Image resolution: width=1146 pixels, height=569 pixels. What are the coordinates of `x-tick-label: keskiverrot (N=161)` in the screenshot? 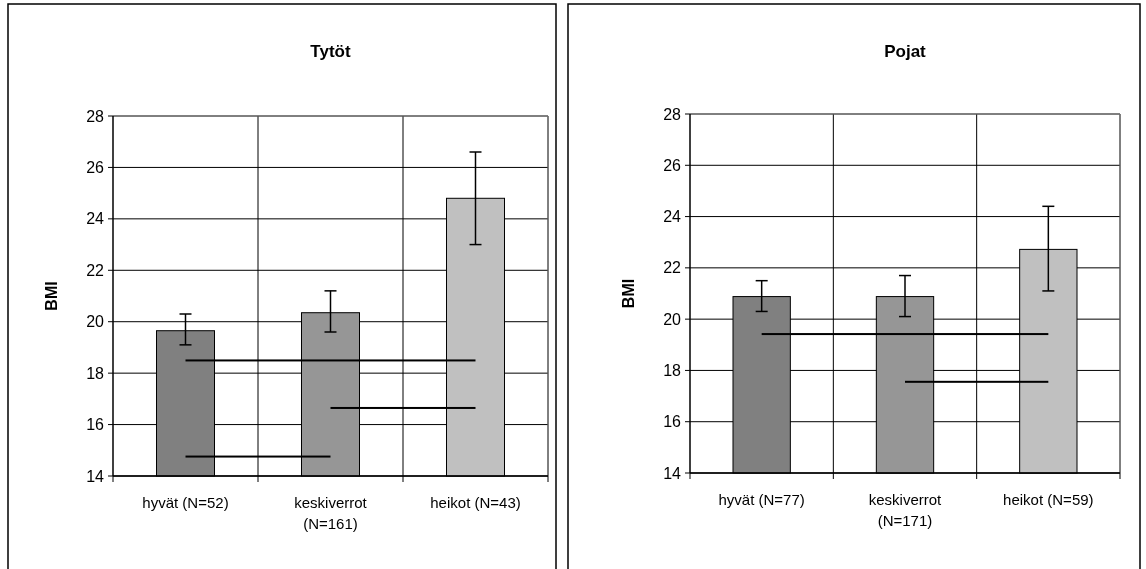 It's located at (331, 513).